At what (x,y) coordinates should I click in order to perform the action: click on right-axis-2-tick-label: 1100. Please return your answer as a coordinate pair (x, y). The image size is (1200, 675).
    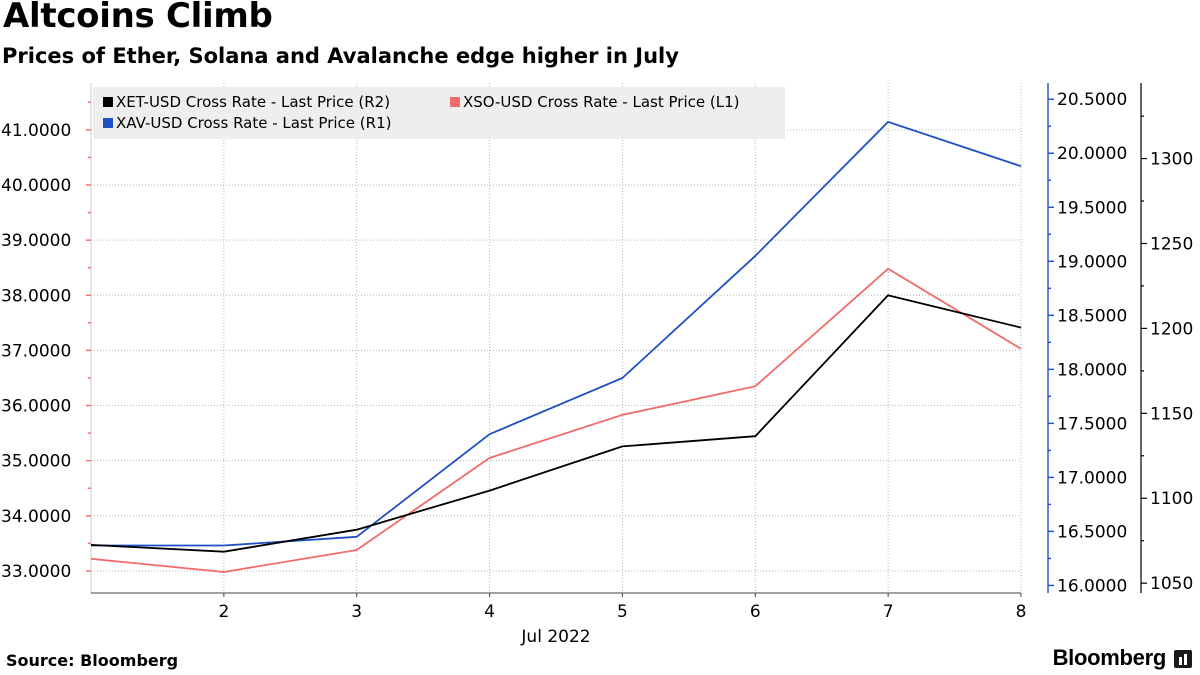
    Looking at the image, I should click on (1171, 499).